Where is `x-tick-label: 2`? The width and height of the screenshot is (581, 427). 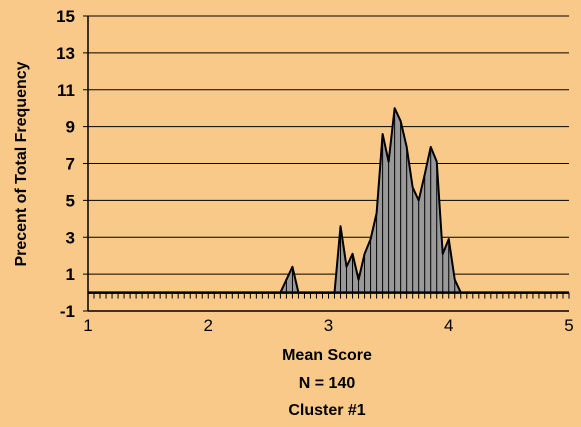 x-tick-label: 2 is located at coordinates (208, 325).